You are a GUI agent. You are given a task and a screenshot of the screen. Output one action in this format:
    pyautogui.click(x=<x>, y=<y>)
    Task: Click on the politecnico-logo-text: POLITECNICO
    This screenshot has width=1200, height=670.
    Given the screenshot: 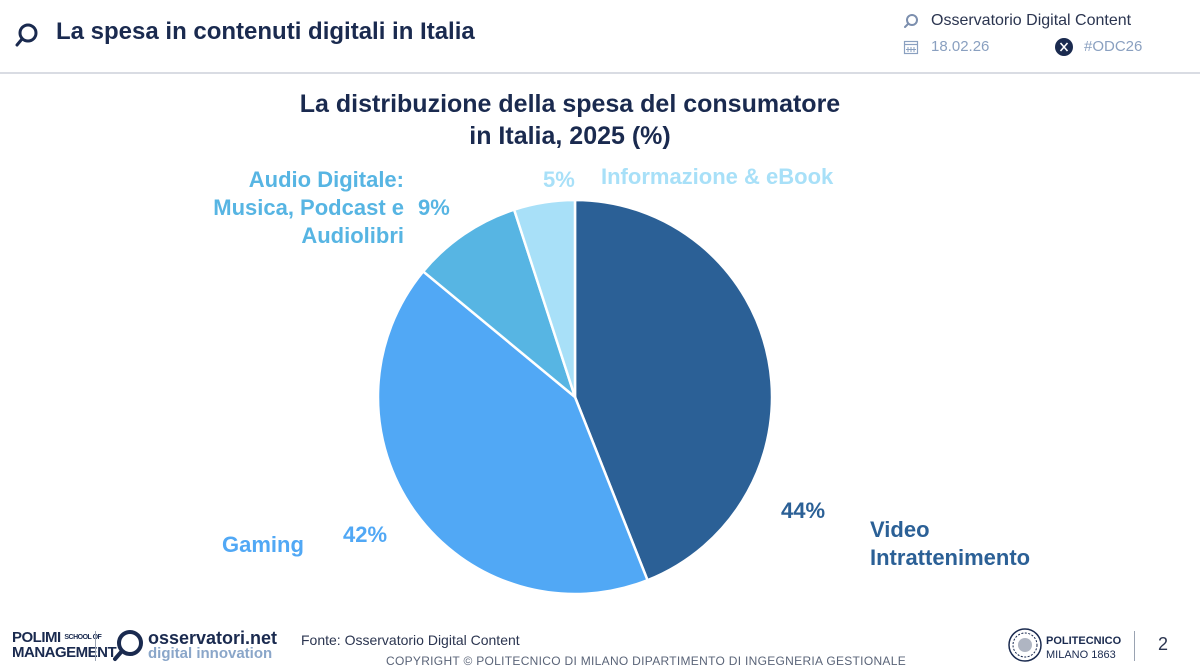 What is the action you would take?
    pyautogui.click(x=1084, y=641)
    